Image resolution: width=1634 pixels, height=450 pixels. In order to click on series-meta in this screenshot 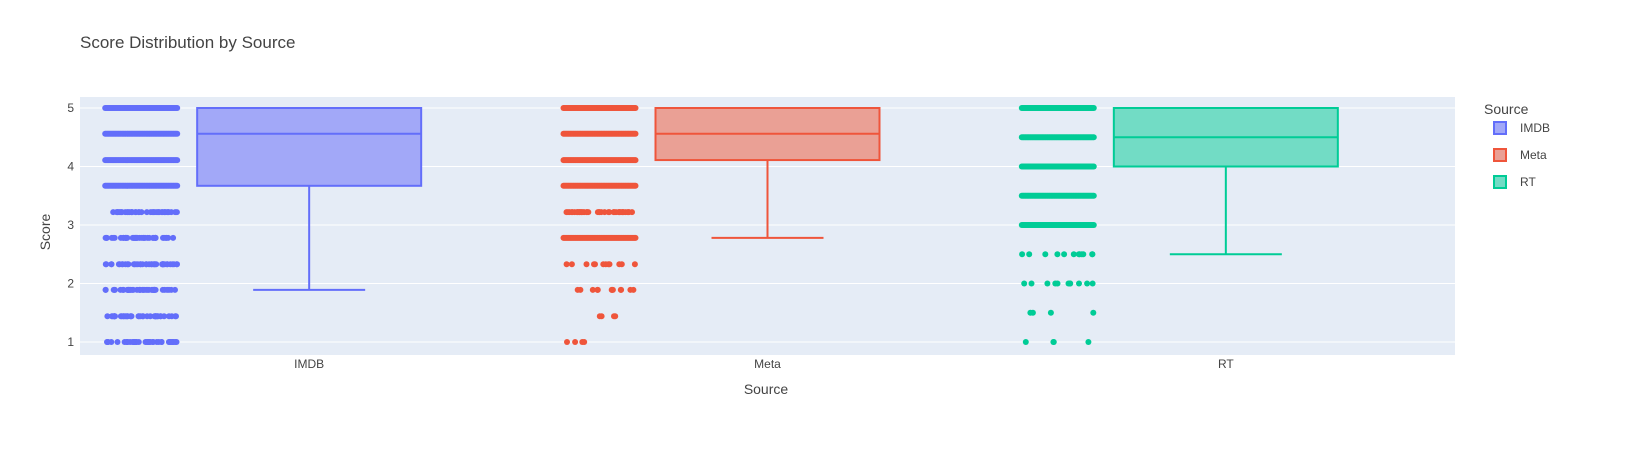, I will do `click(720, 225)`.